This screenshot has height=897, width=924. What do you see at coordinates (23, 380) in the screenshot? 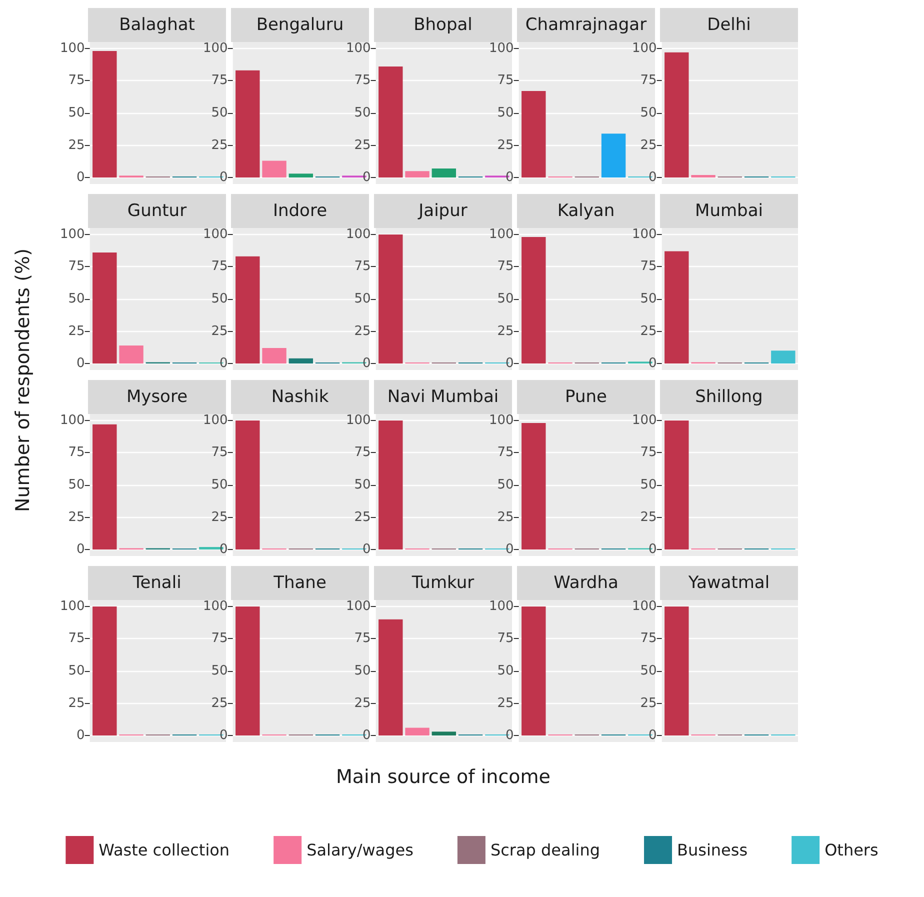
I see `y-axis-title: Number of respondents (%)` at bounding box center [23, 380].